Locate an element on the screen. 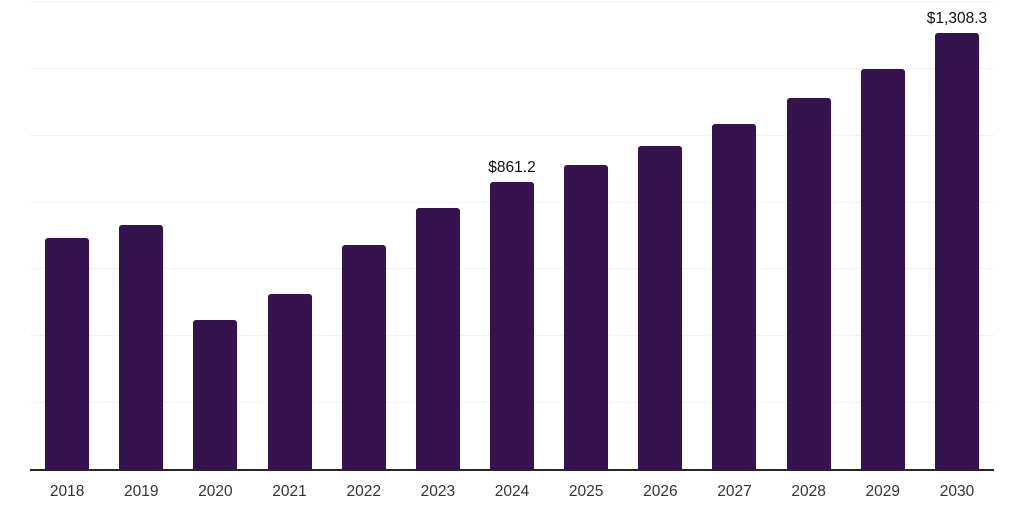 The height and width of the screenshot is (512, 1024). data-label-2030: $1,308.3 is located at coordinates (957, 18).